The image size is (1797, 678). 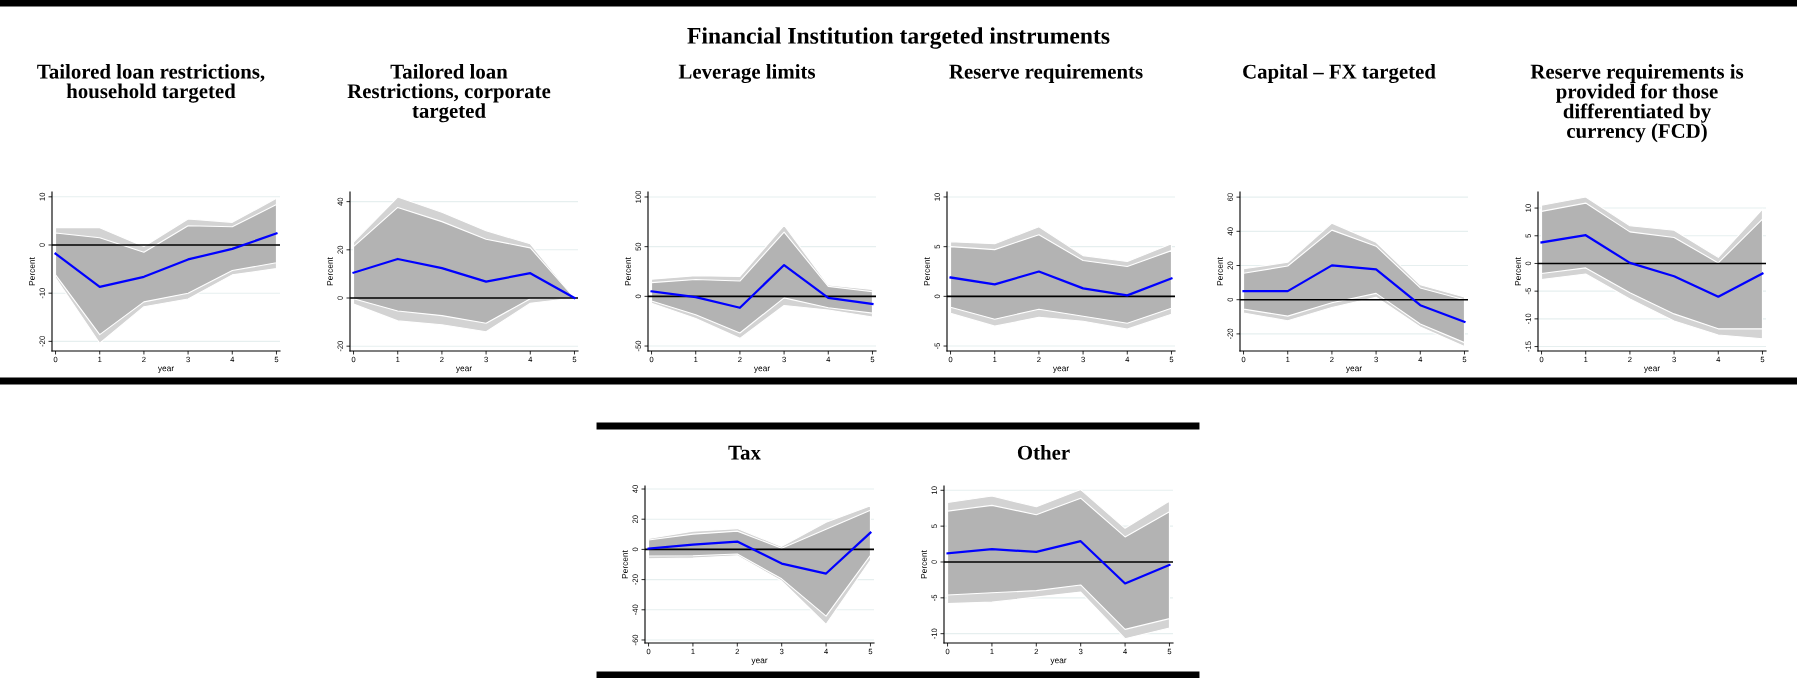 What do you see at coordinates (151, 83) in the screenshot?
I see `chart-title: Tailored loan restrictions, household targeted` at bounding box center [151, 83].